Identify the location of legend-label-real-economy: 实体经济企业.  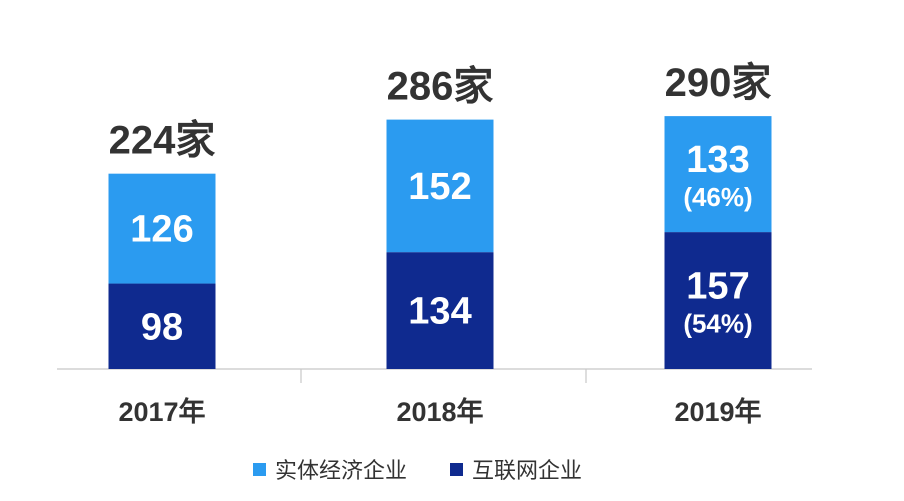
(341, 471).